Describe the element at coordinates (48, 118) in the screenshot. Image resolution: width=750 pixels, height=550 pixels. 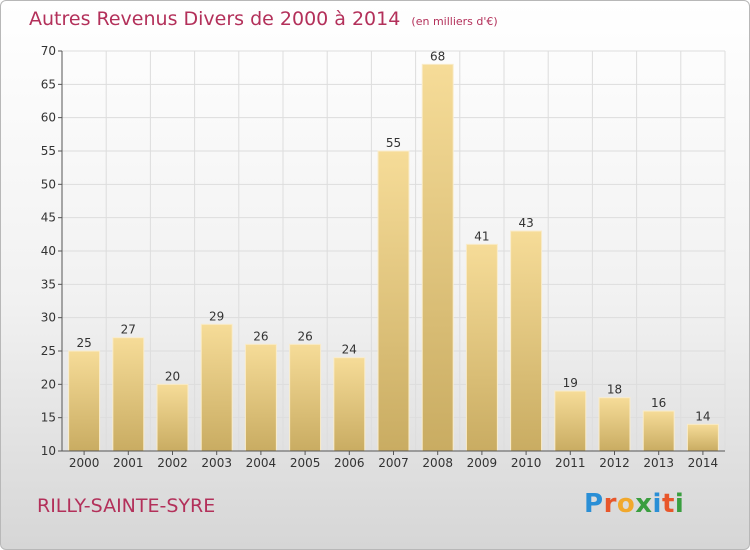
I see `y-tick-label: 60` at that location.